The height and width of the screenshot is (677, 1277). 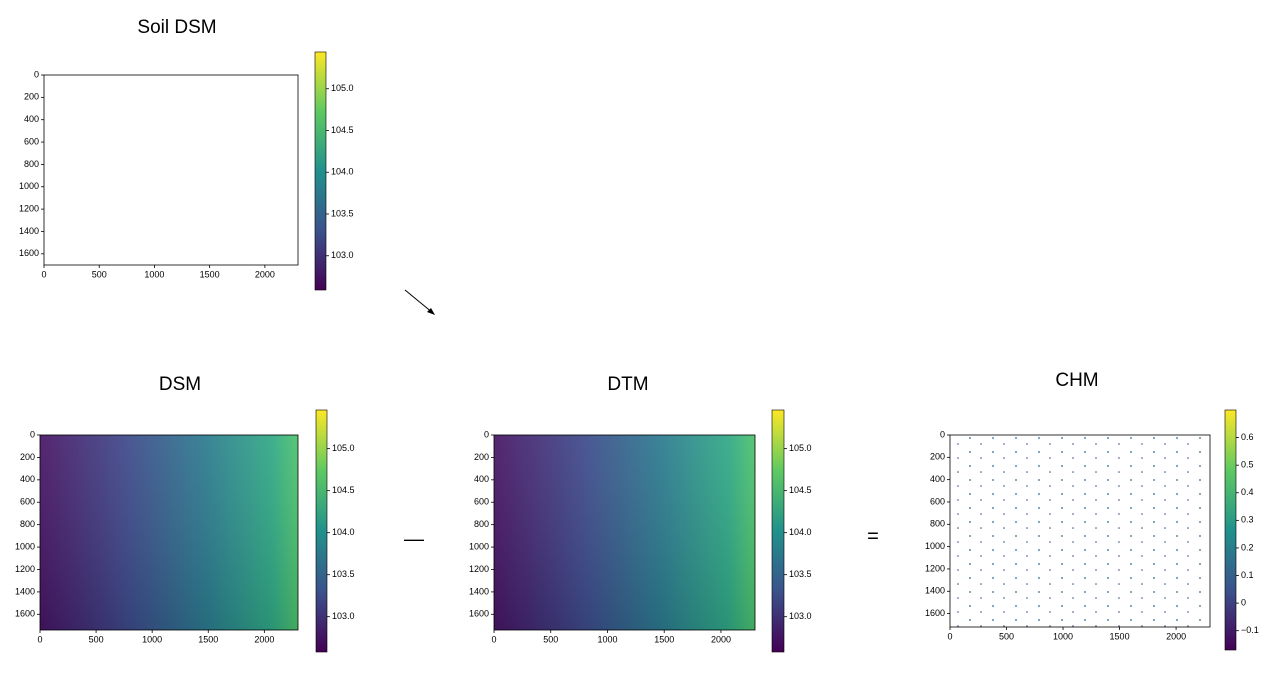 I want to click on panel-title: DTM, so click(x=627, y=384).